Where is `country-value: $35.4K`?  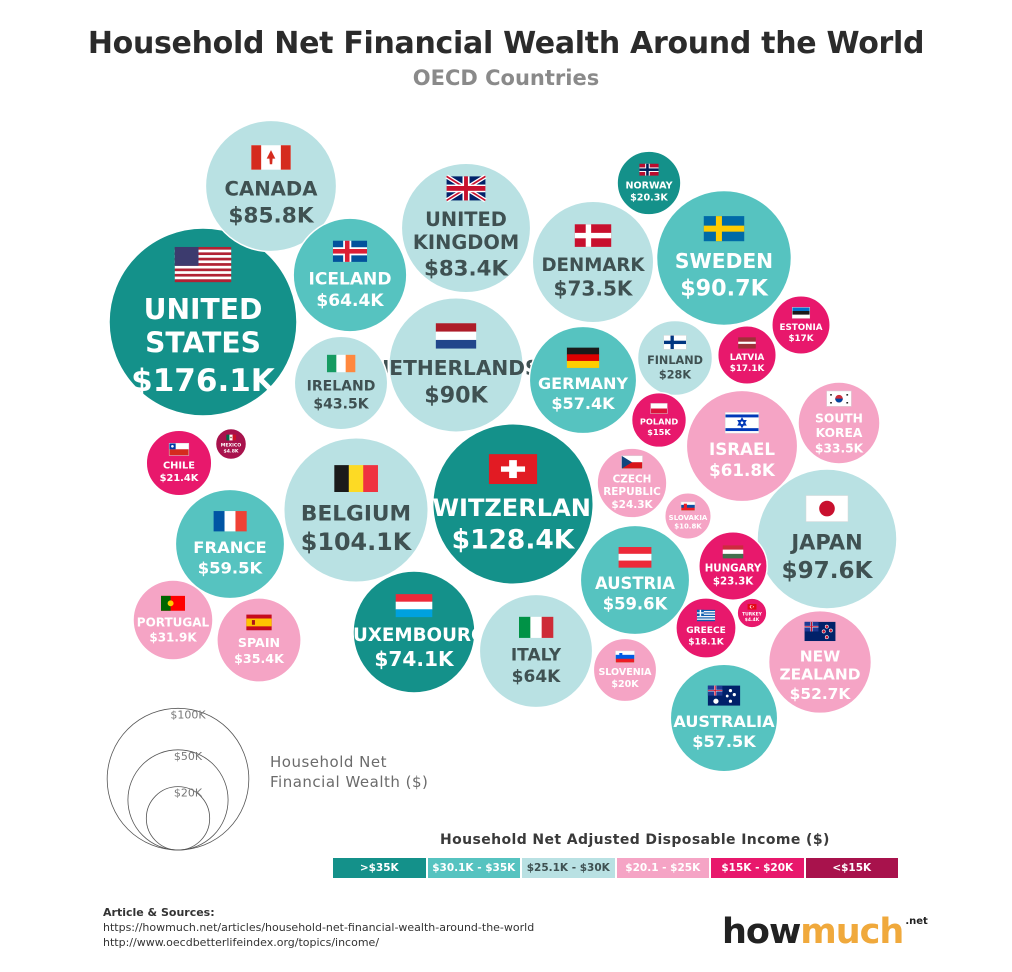
country-value: $35.4K is located at coordinates (259, 658).